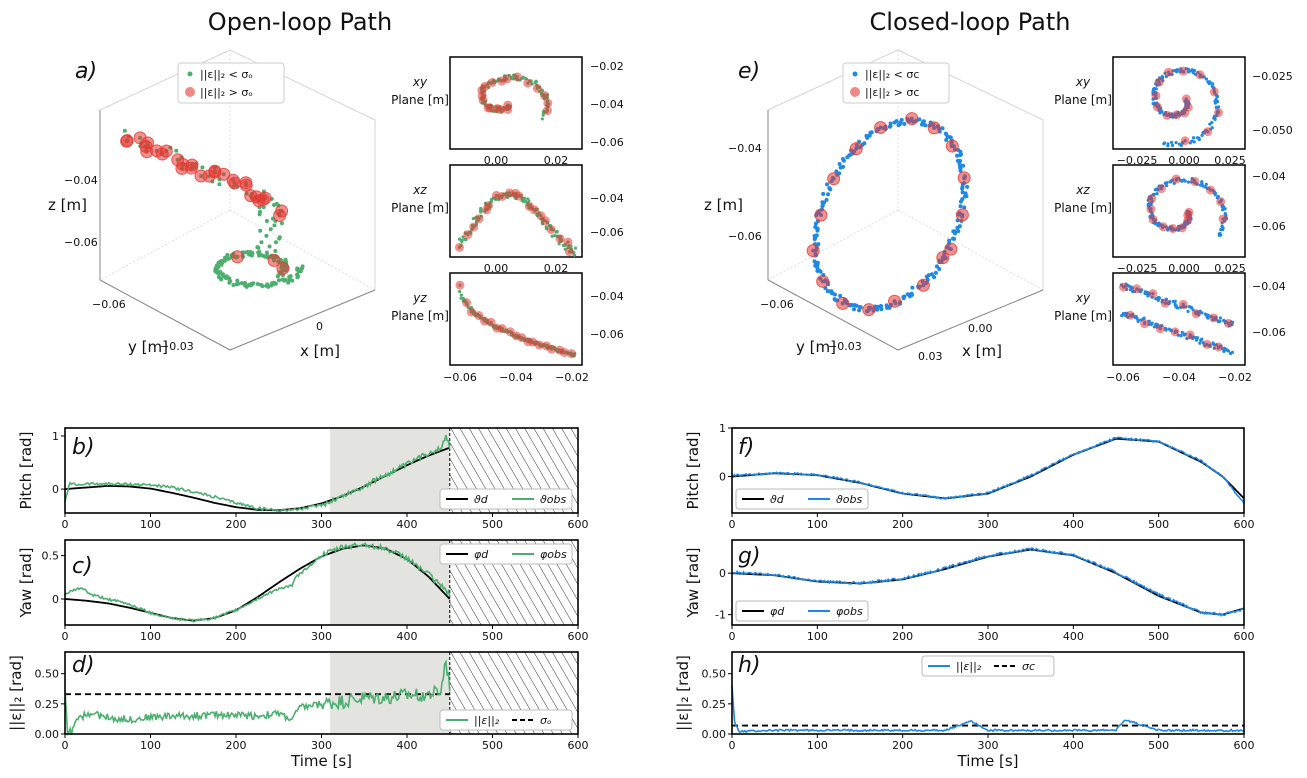 Image resolution: width=1307 pixels, height=778 pixels. What do you see at coordinates (607, 334) in the screenshot?
I see `proj-a-yz-ytick-2: −0.06` at bounding box center [607, 334].